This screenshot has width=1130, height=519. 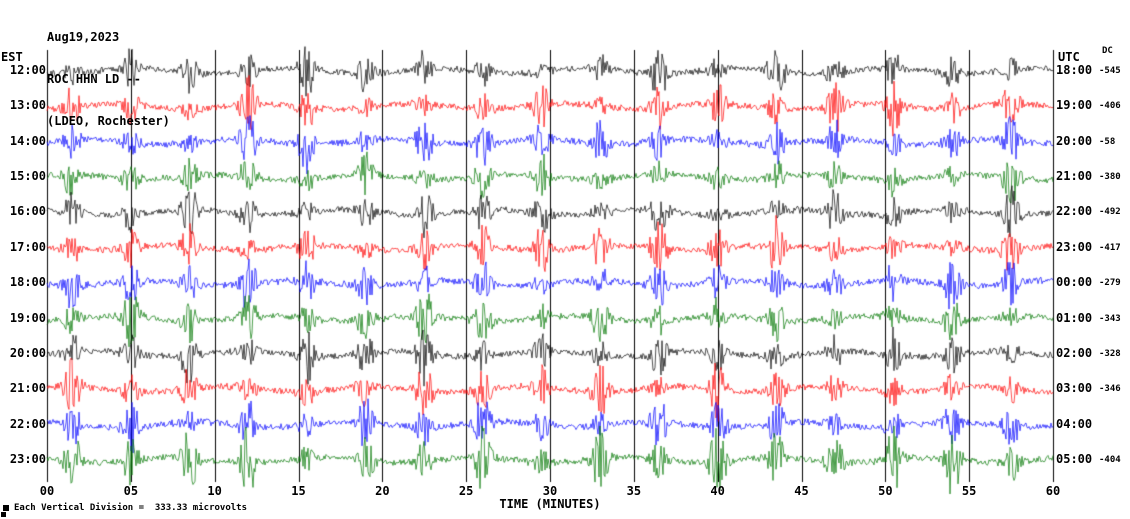 What do you see at coordinates (27, 176) in the screenshot?
I see `est-time-label: 15:00` at bounding box center [27, 176].